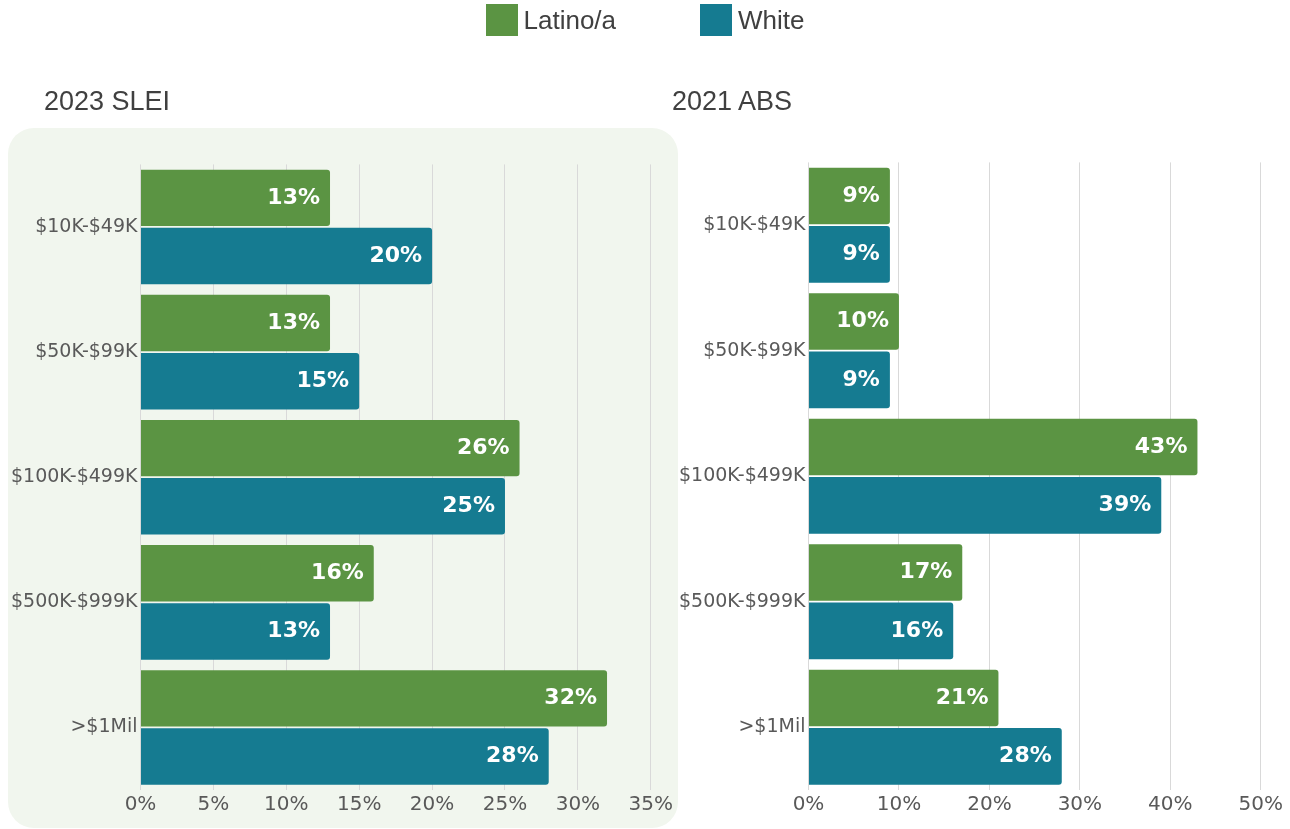  Describe the element at coordinates (107, 101) in the screenshot. I see `chart-title: 2023 SLEI` at that location.